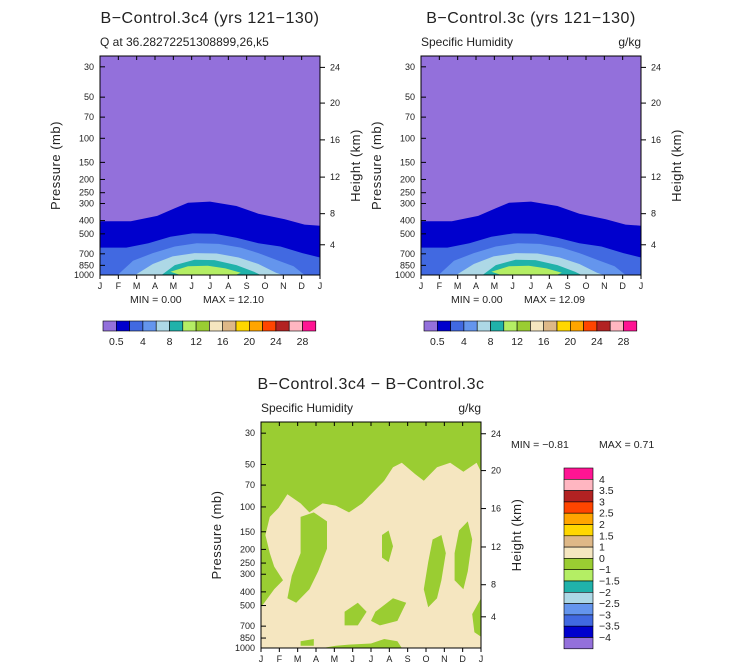  Describe the element at coordinates (407, 179) in the screenshot. I see `pressure-tick-label: 200` at that location.